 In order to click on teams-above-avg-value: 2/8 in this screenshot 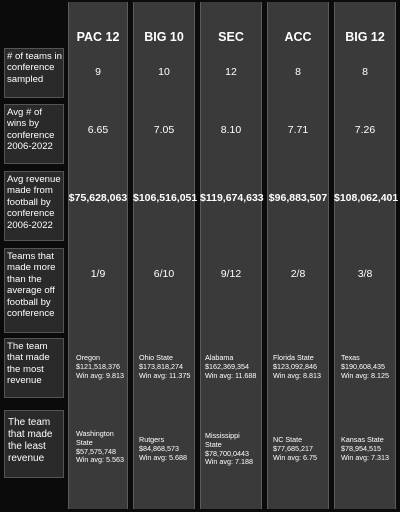, I will do `click(298, 274)`.